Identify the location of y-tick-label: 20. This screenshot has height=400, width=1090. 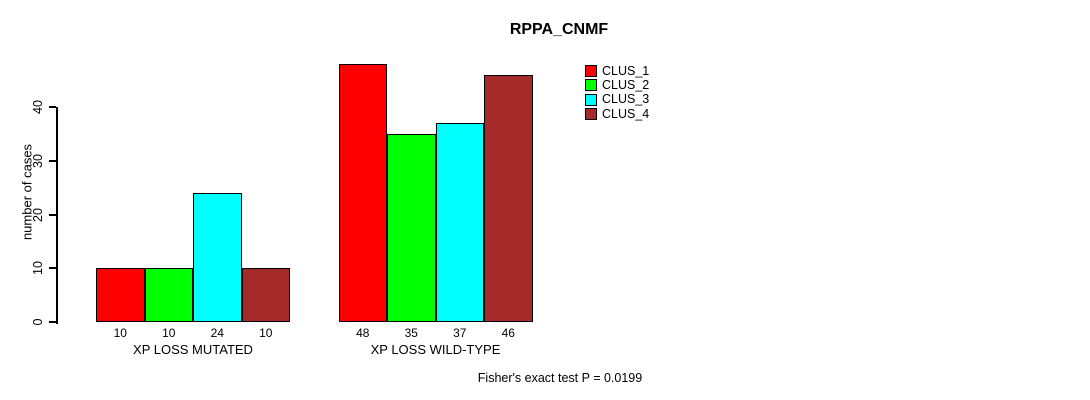
(37, 214).